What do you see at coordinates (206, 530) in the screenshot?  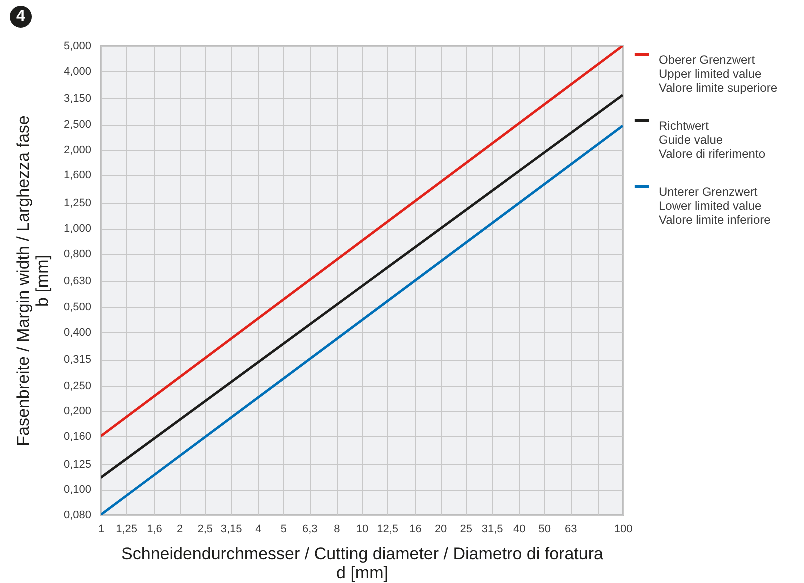 I see `x-tick-label: 2,5` at bounding box center [206, 530].